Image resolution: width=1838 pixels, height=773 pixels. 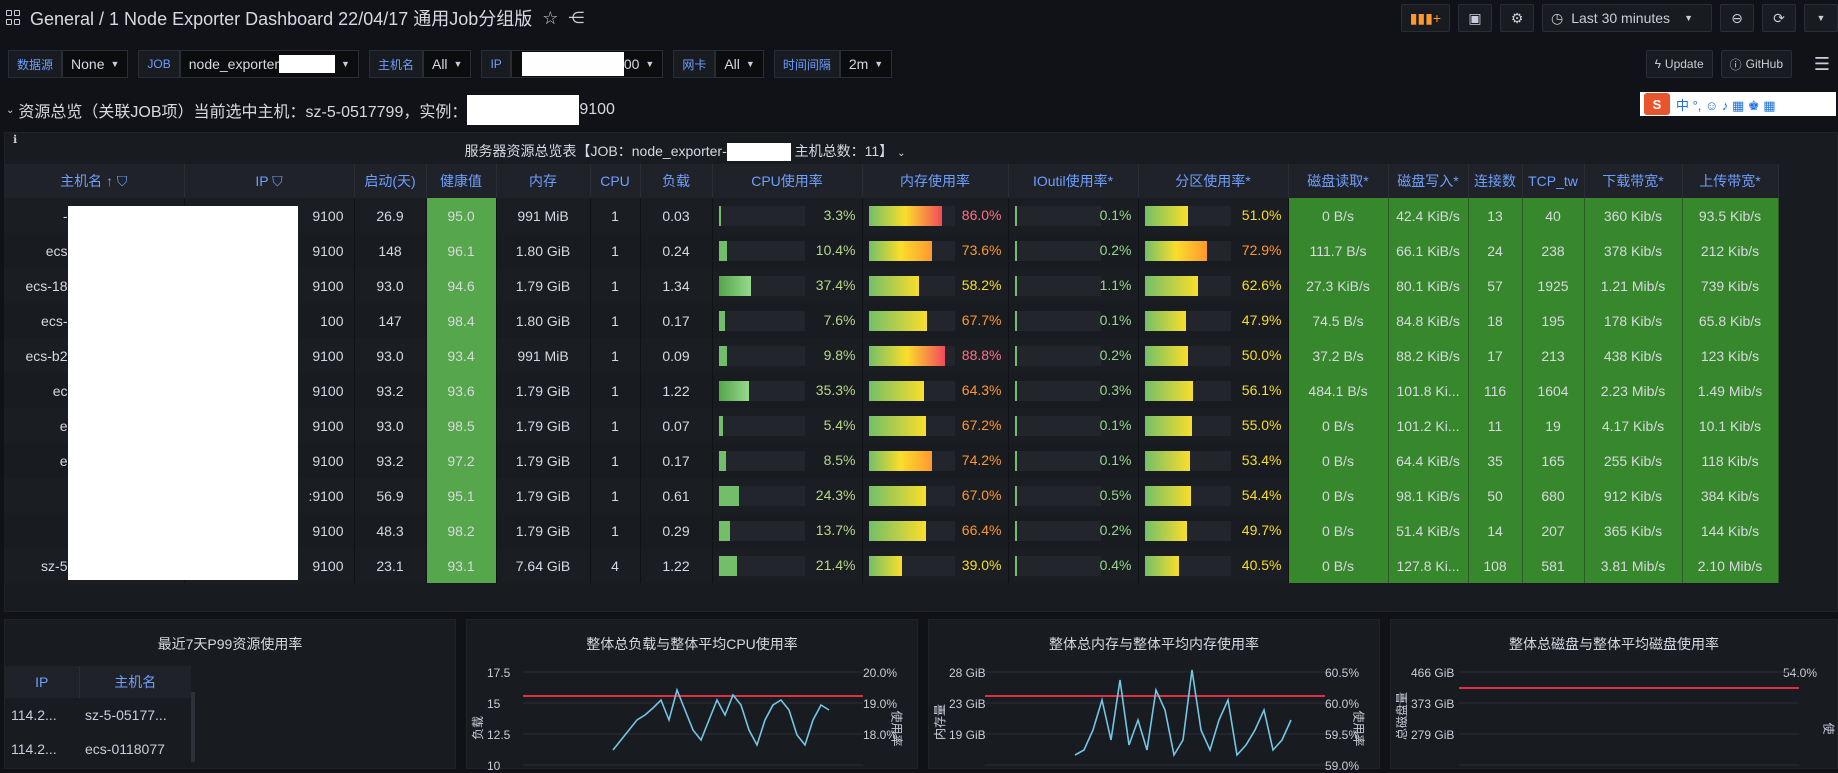 I want to click on chart-title: 整体总内存与整体平均内存使用率, so click(x=1154, y=644).